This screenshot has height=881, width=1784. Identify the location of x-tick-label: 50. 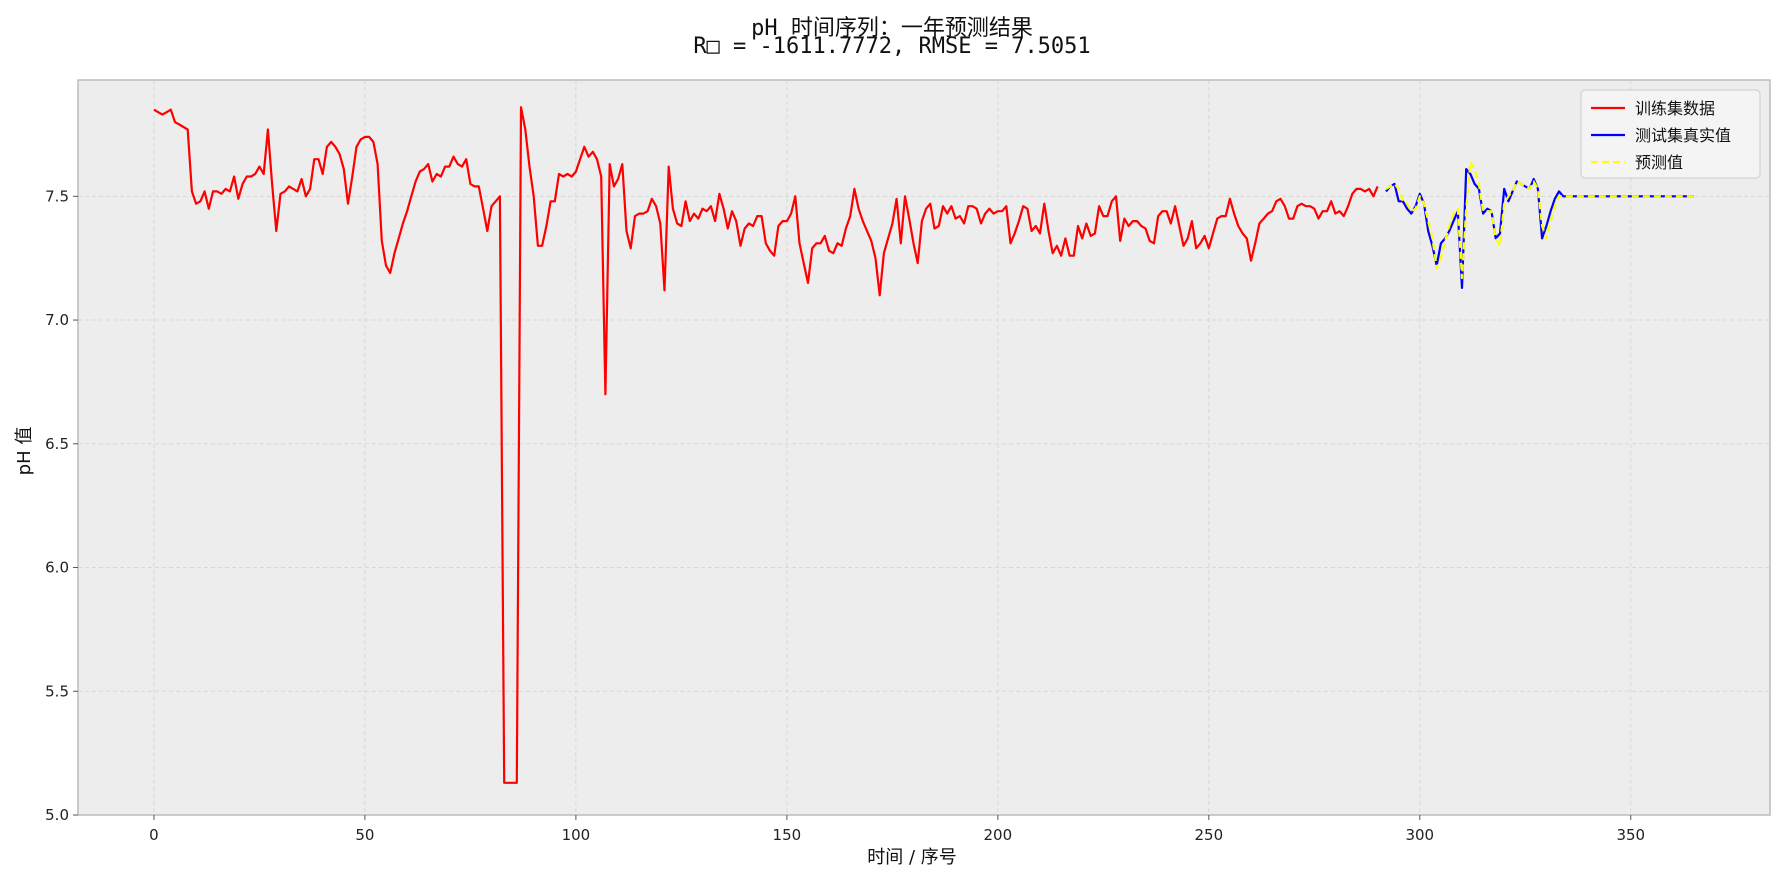
(364, 835).